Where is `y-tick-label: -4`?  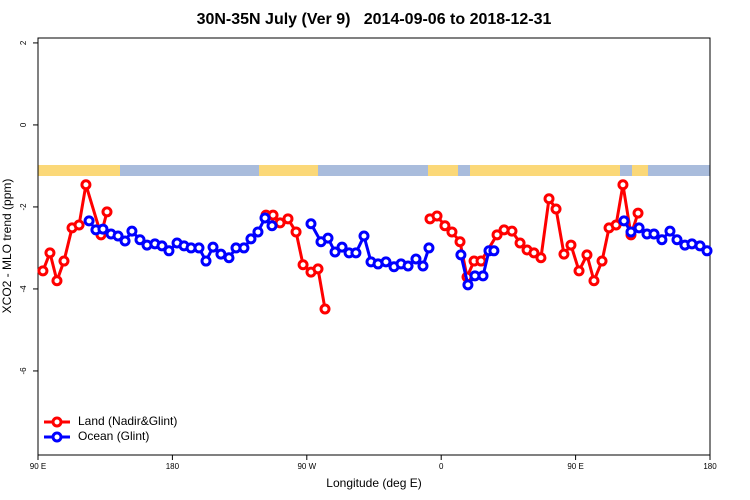
y-tick-label: -4 is located at coordinates (23, 289).